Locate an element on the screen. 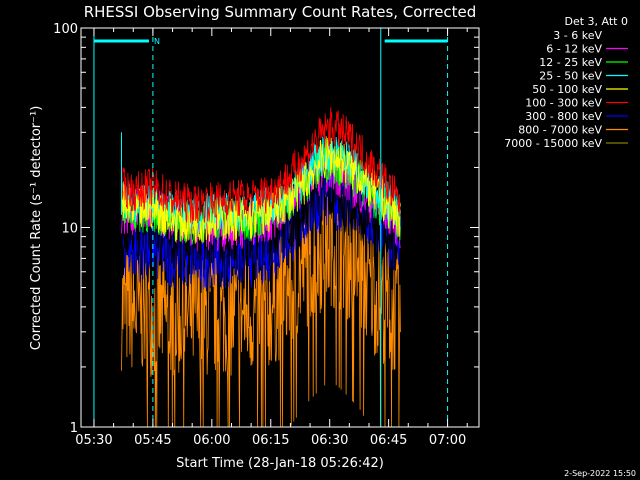 The height and width of the screenshot is (480, 640). y-axis-label: Corrected Count Rate (s⁻¹ detector⁻¹) is located at coordinates (36, 228).